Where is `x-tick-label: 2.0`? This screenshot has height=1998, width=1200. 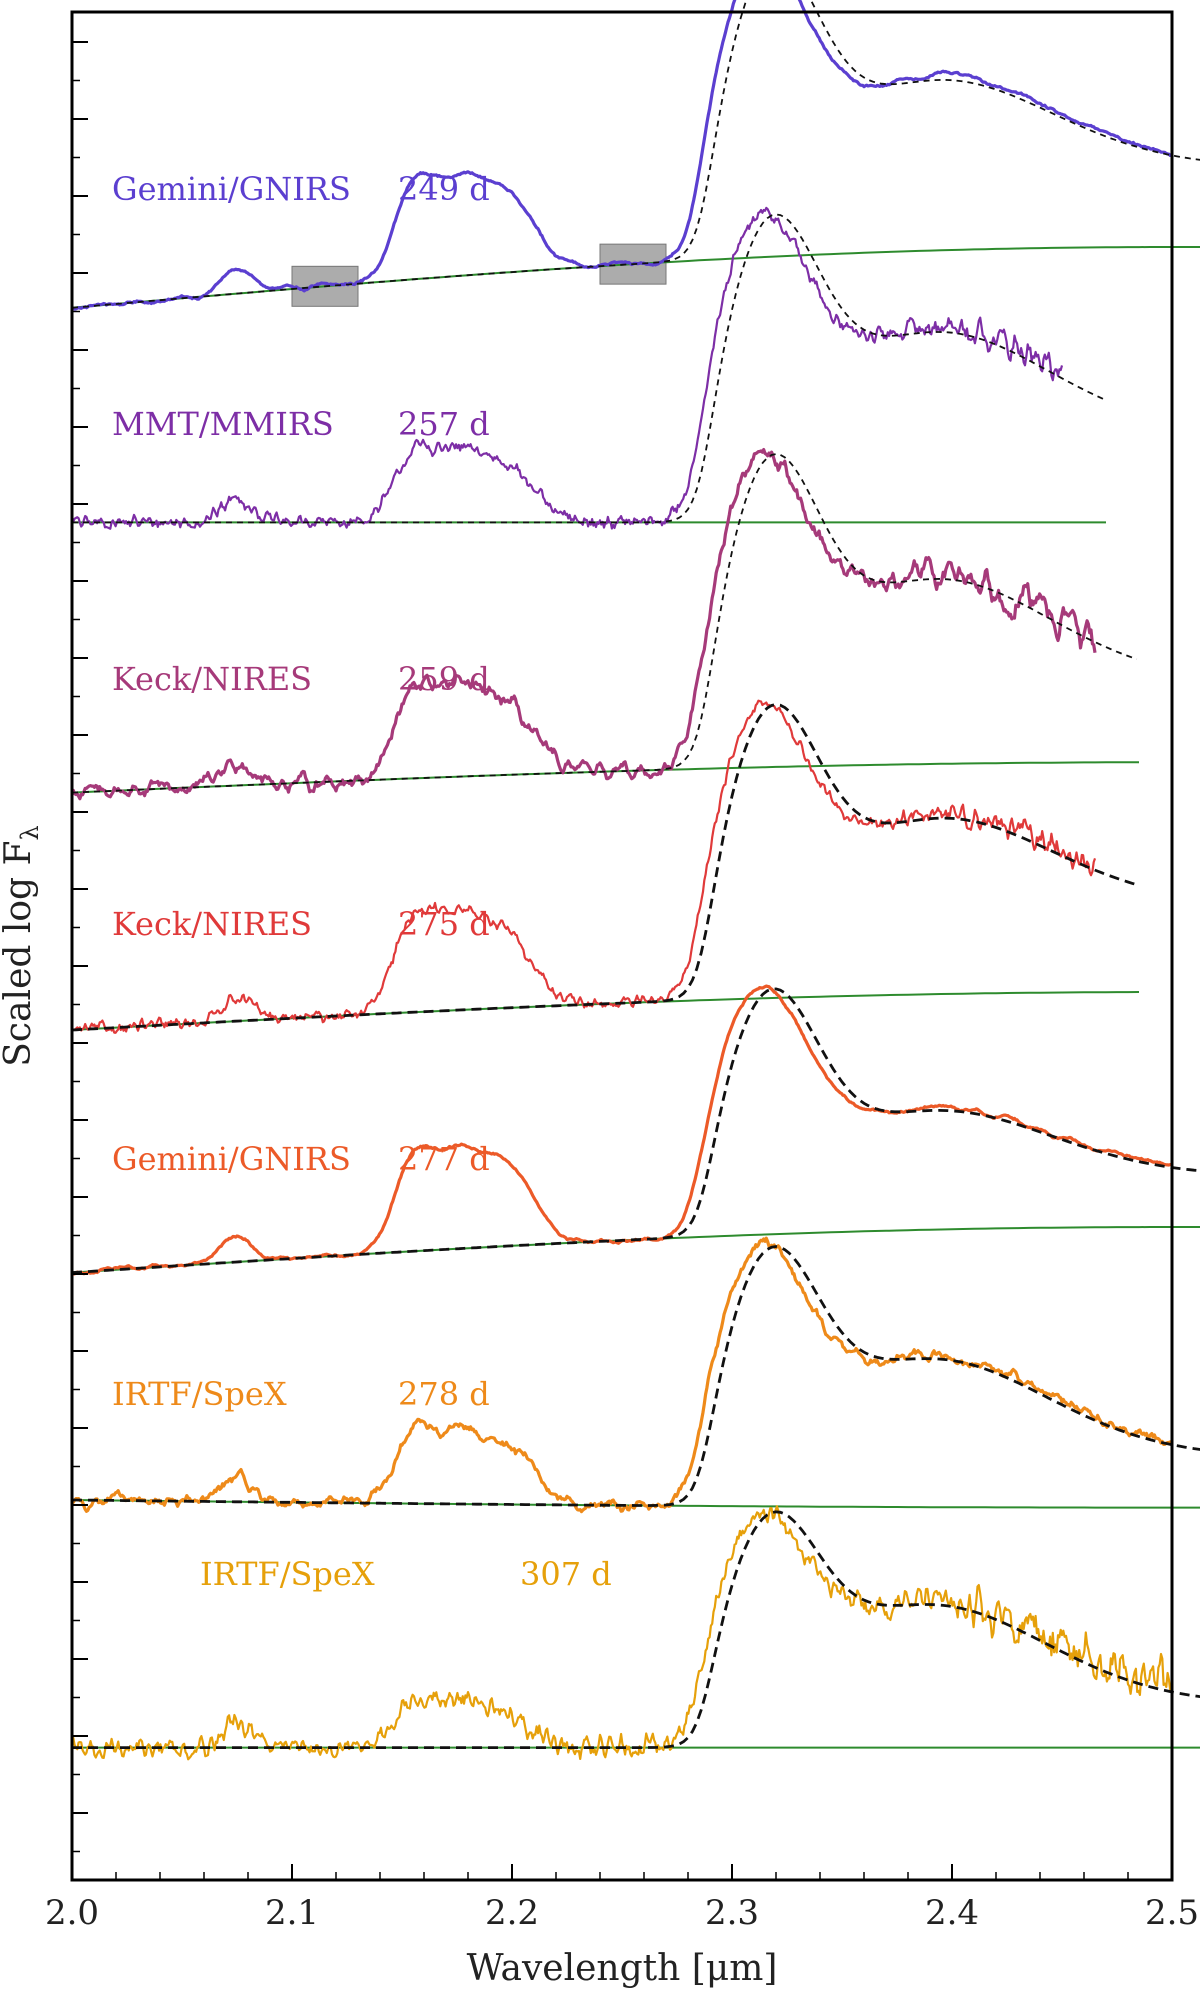
x-tick-label: 2.0 is located at coordinates (72, 1913).